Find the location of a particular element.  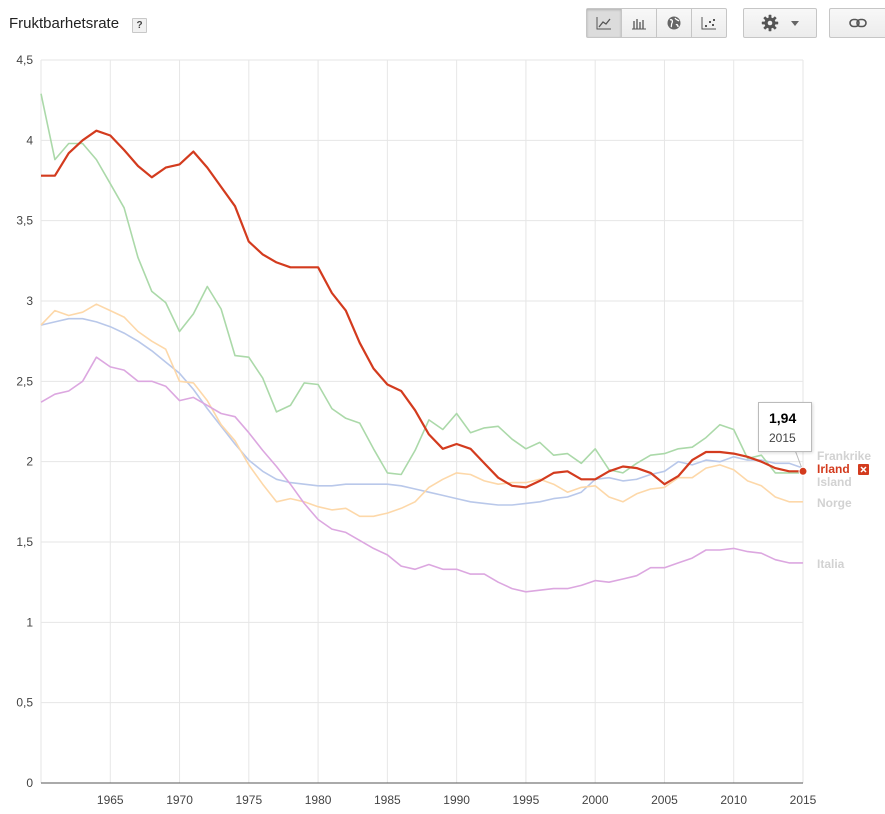

tooltip-value: 1,94 is located at coordinates (783, 418).